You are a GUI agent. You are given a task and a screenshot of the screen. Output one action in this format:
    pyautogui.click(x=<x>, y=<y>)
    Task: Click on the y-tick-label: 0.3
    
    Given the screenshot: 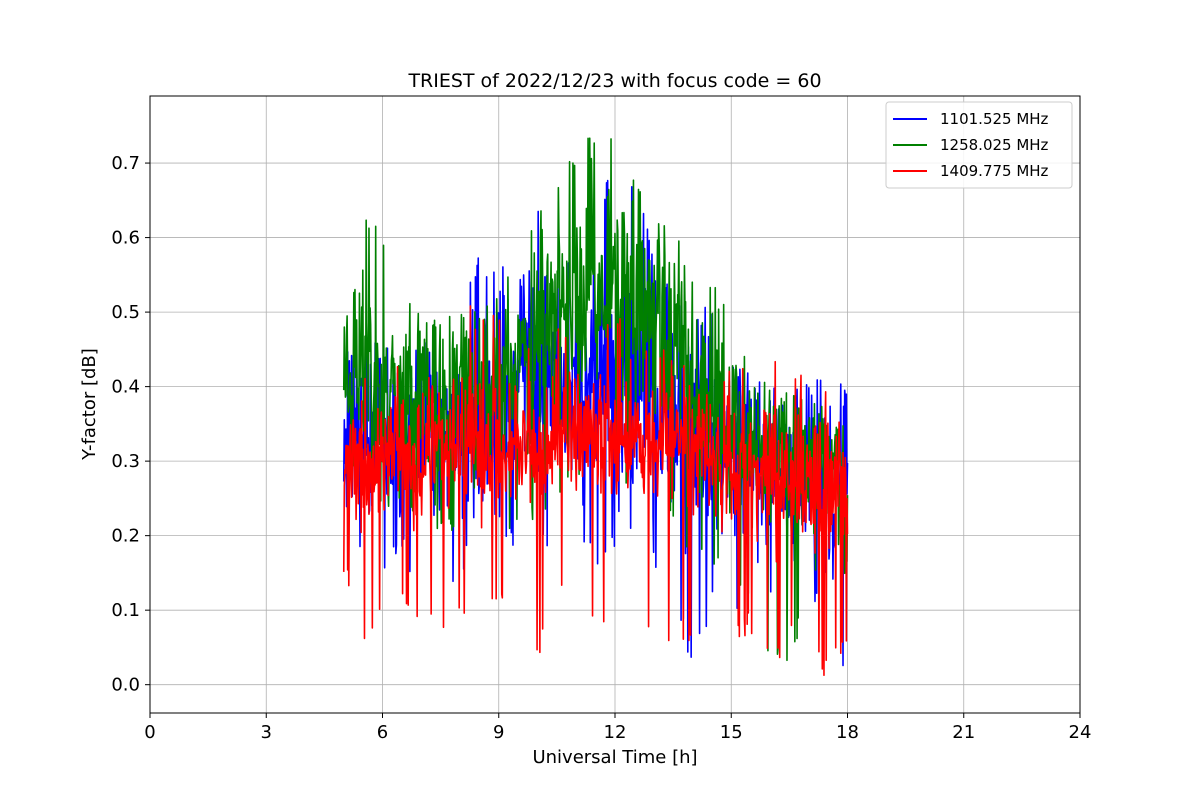 What is the action you would take?
    pyautogui.click(x=125, y=461)
    